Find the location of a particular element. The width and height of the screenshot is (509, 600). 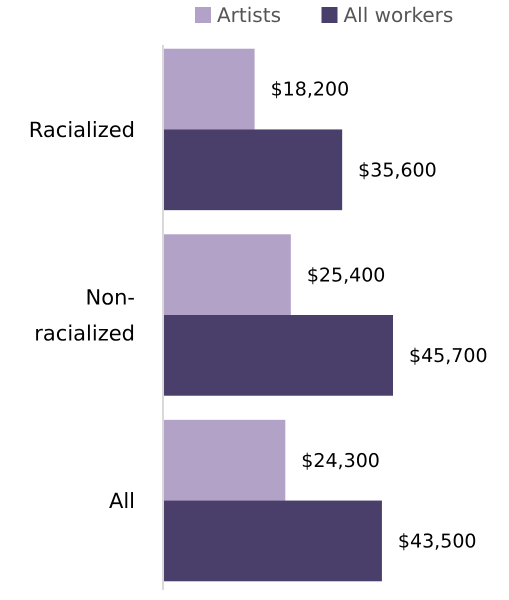

data-label: $24,300 is located at coordinates (340, 461).